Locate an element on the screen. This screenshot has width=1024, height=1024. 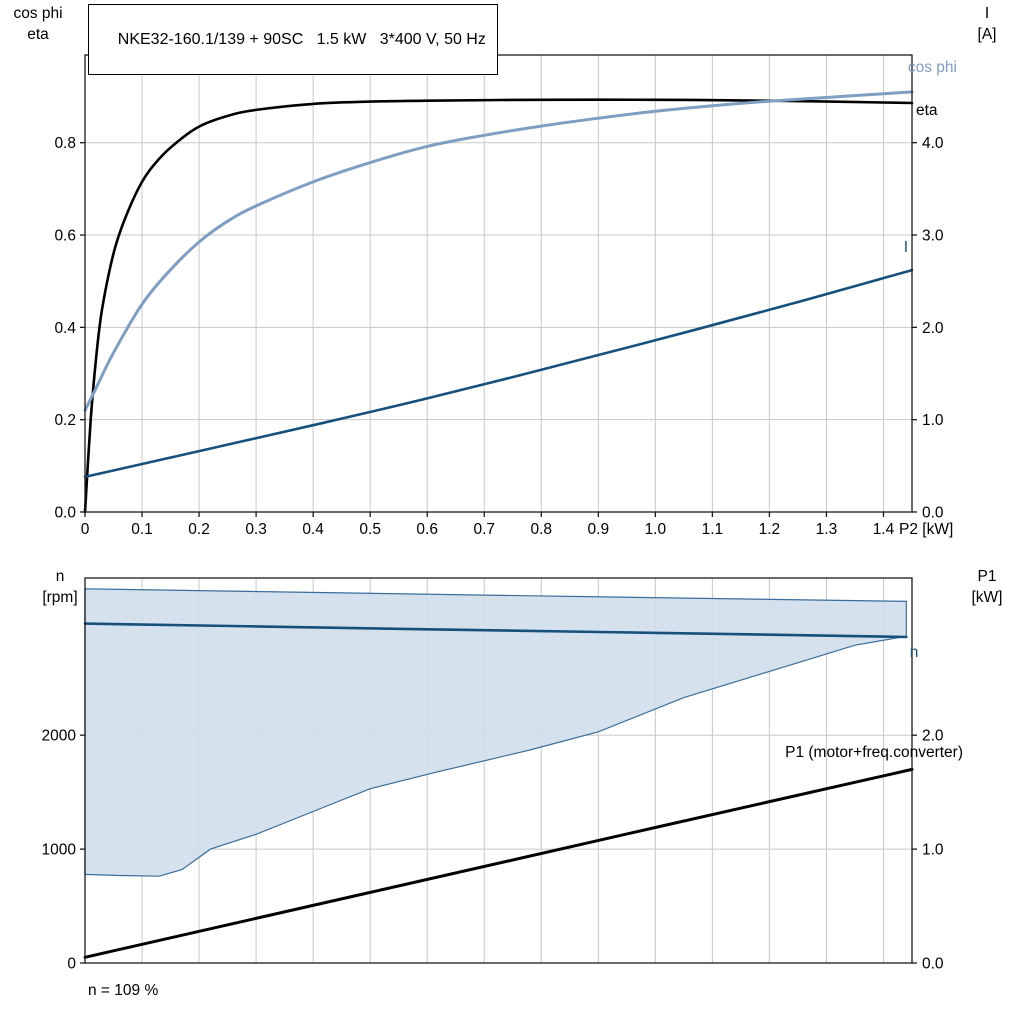
axis-label-current-unit: [A] is located at coordinates (987, 34).